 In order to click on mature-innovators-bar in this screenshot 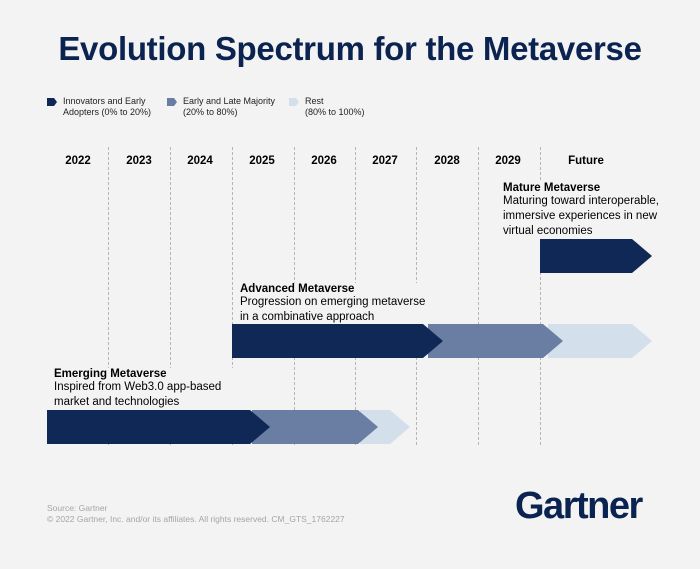, I will do `click(596, 256)`.